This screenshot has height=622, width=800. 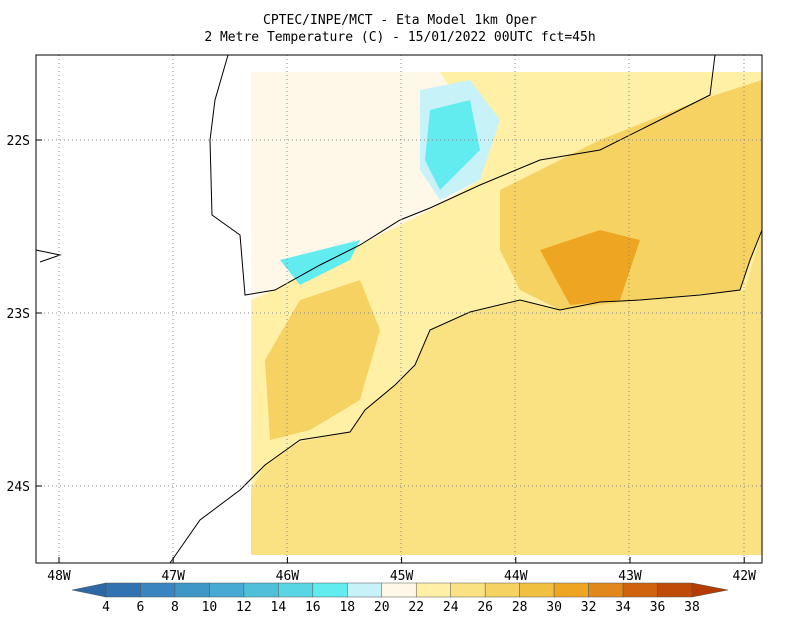 What do you see at coordinates (630, 576) in the screenshot?
I see `lon-label: 43W` at bounding box center [630, 576].